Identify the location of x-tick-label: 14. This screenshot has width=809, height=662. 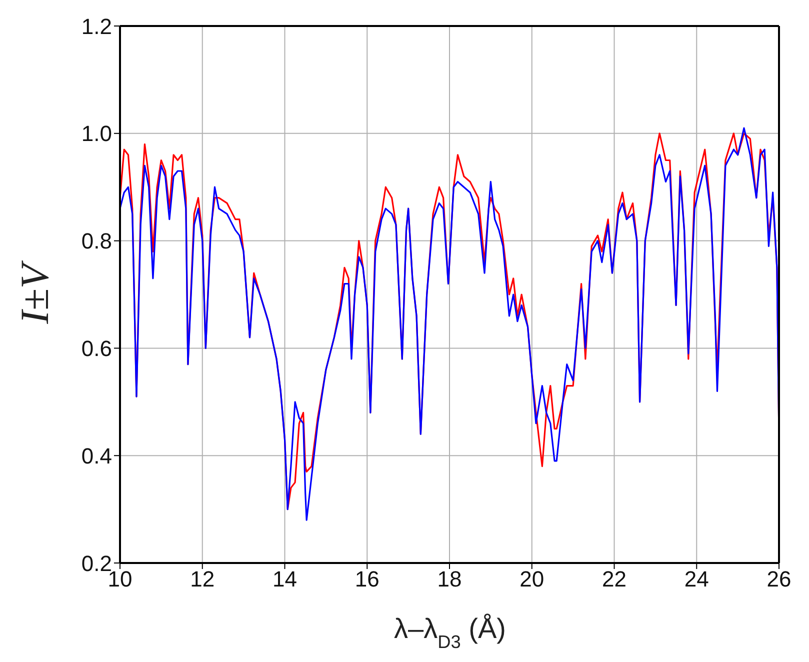
(284, 579).